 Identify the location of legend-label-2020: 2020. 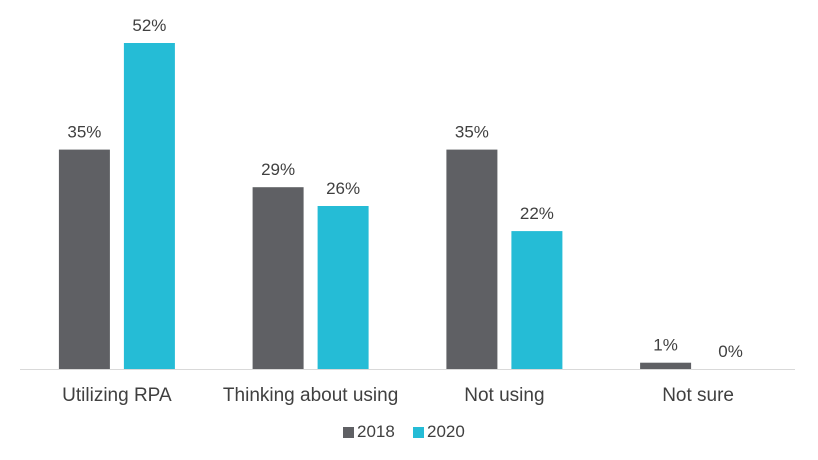
(446, 431).